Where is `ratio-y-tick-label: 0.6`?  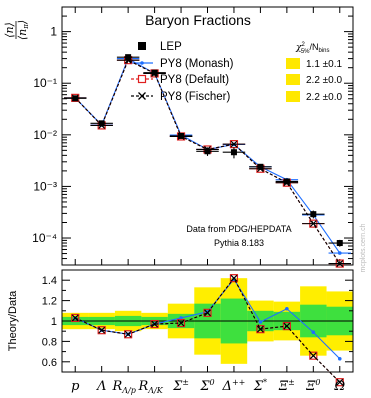 ratio-y-tick-label: 0.6 is located at coordinates (49, 363).